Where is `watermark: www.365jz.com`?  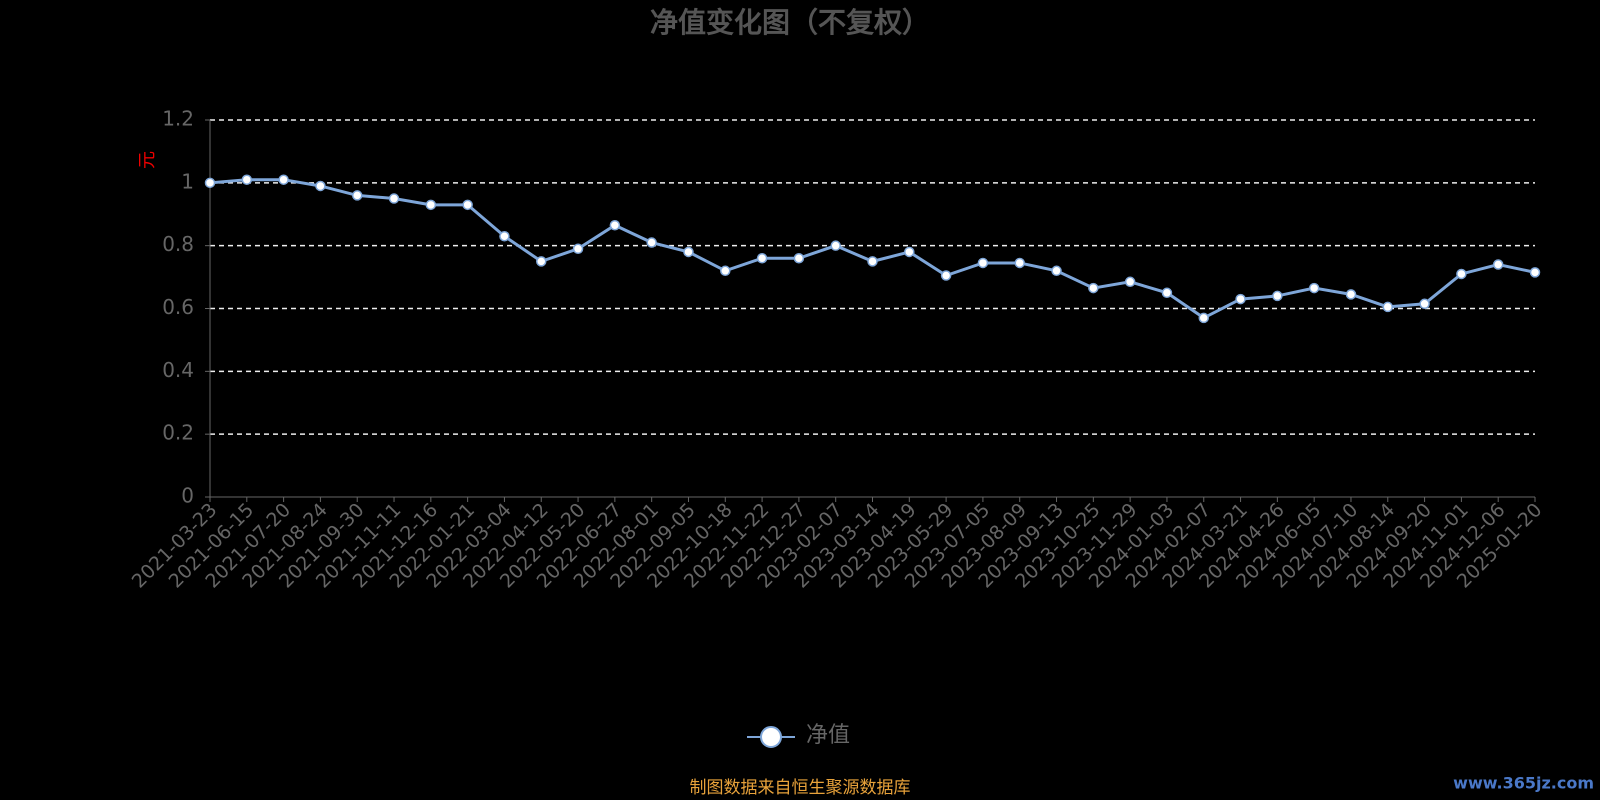
watermark: www.365jz.com is located at coordinates (1523, 783).